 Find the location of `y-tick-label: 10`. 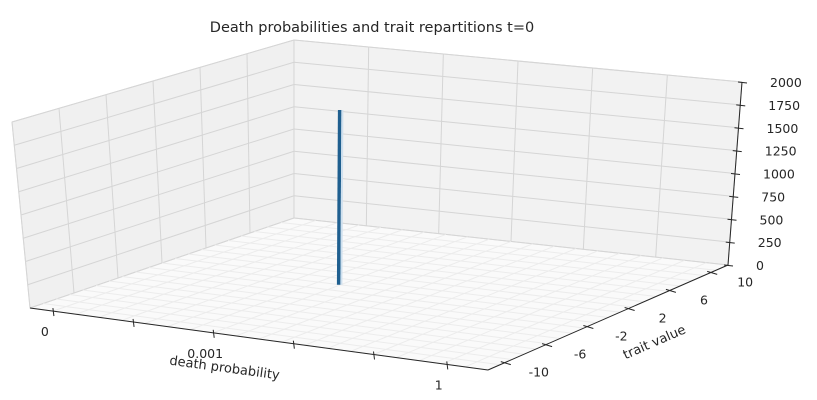

y-tick-label: 10 is located at coordinates (745, 281).